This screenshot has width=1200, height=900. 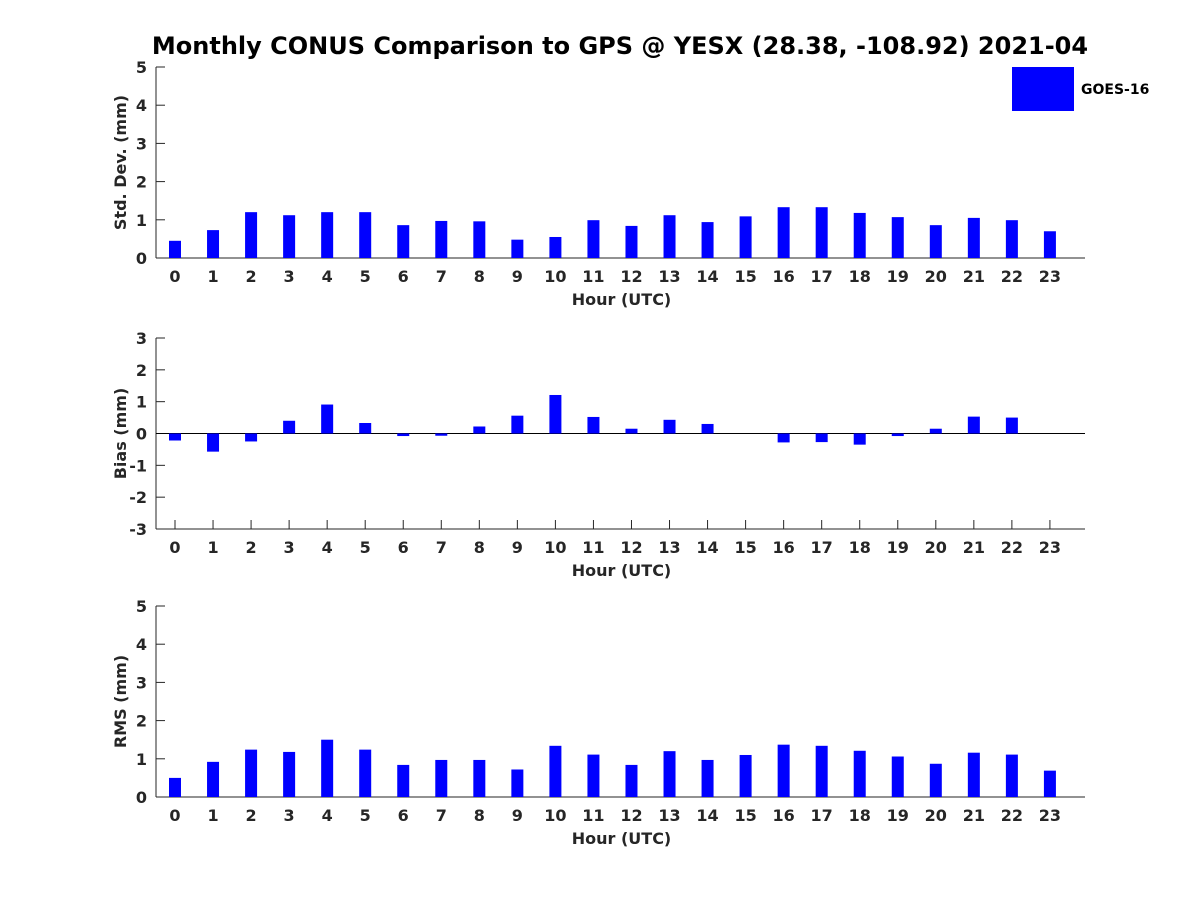 I want to click on rms-x-tick-label: 0, so click(x=174, y=815).